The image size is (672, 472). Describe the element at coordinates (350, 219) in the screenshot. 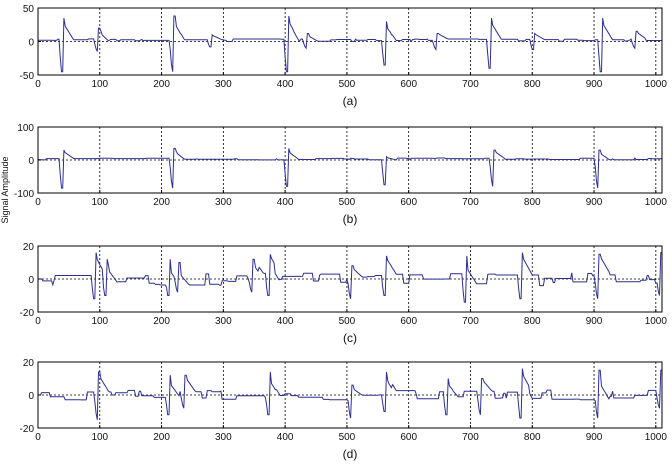

I see `subplot-label: (b)` at that location.